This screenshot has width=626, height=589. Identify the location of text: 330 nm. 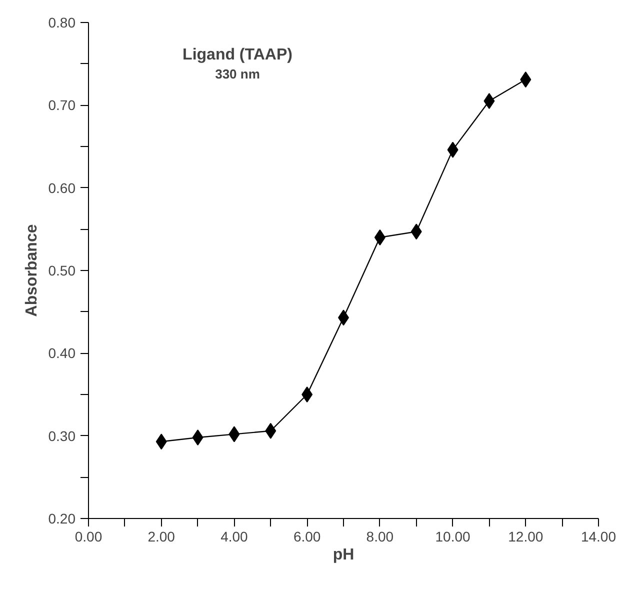
(237, 74).